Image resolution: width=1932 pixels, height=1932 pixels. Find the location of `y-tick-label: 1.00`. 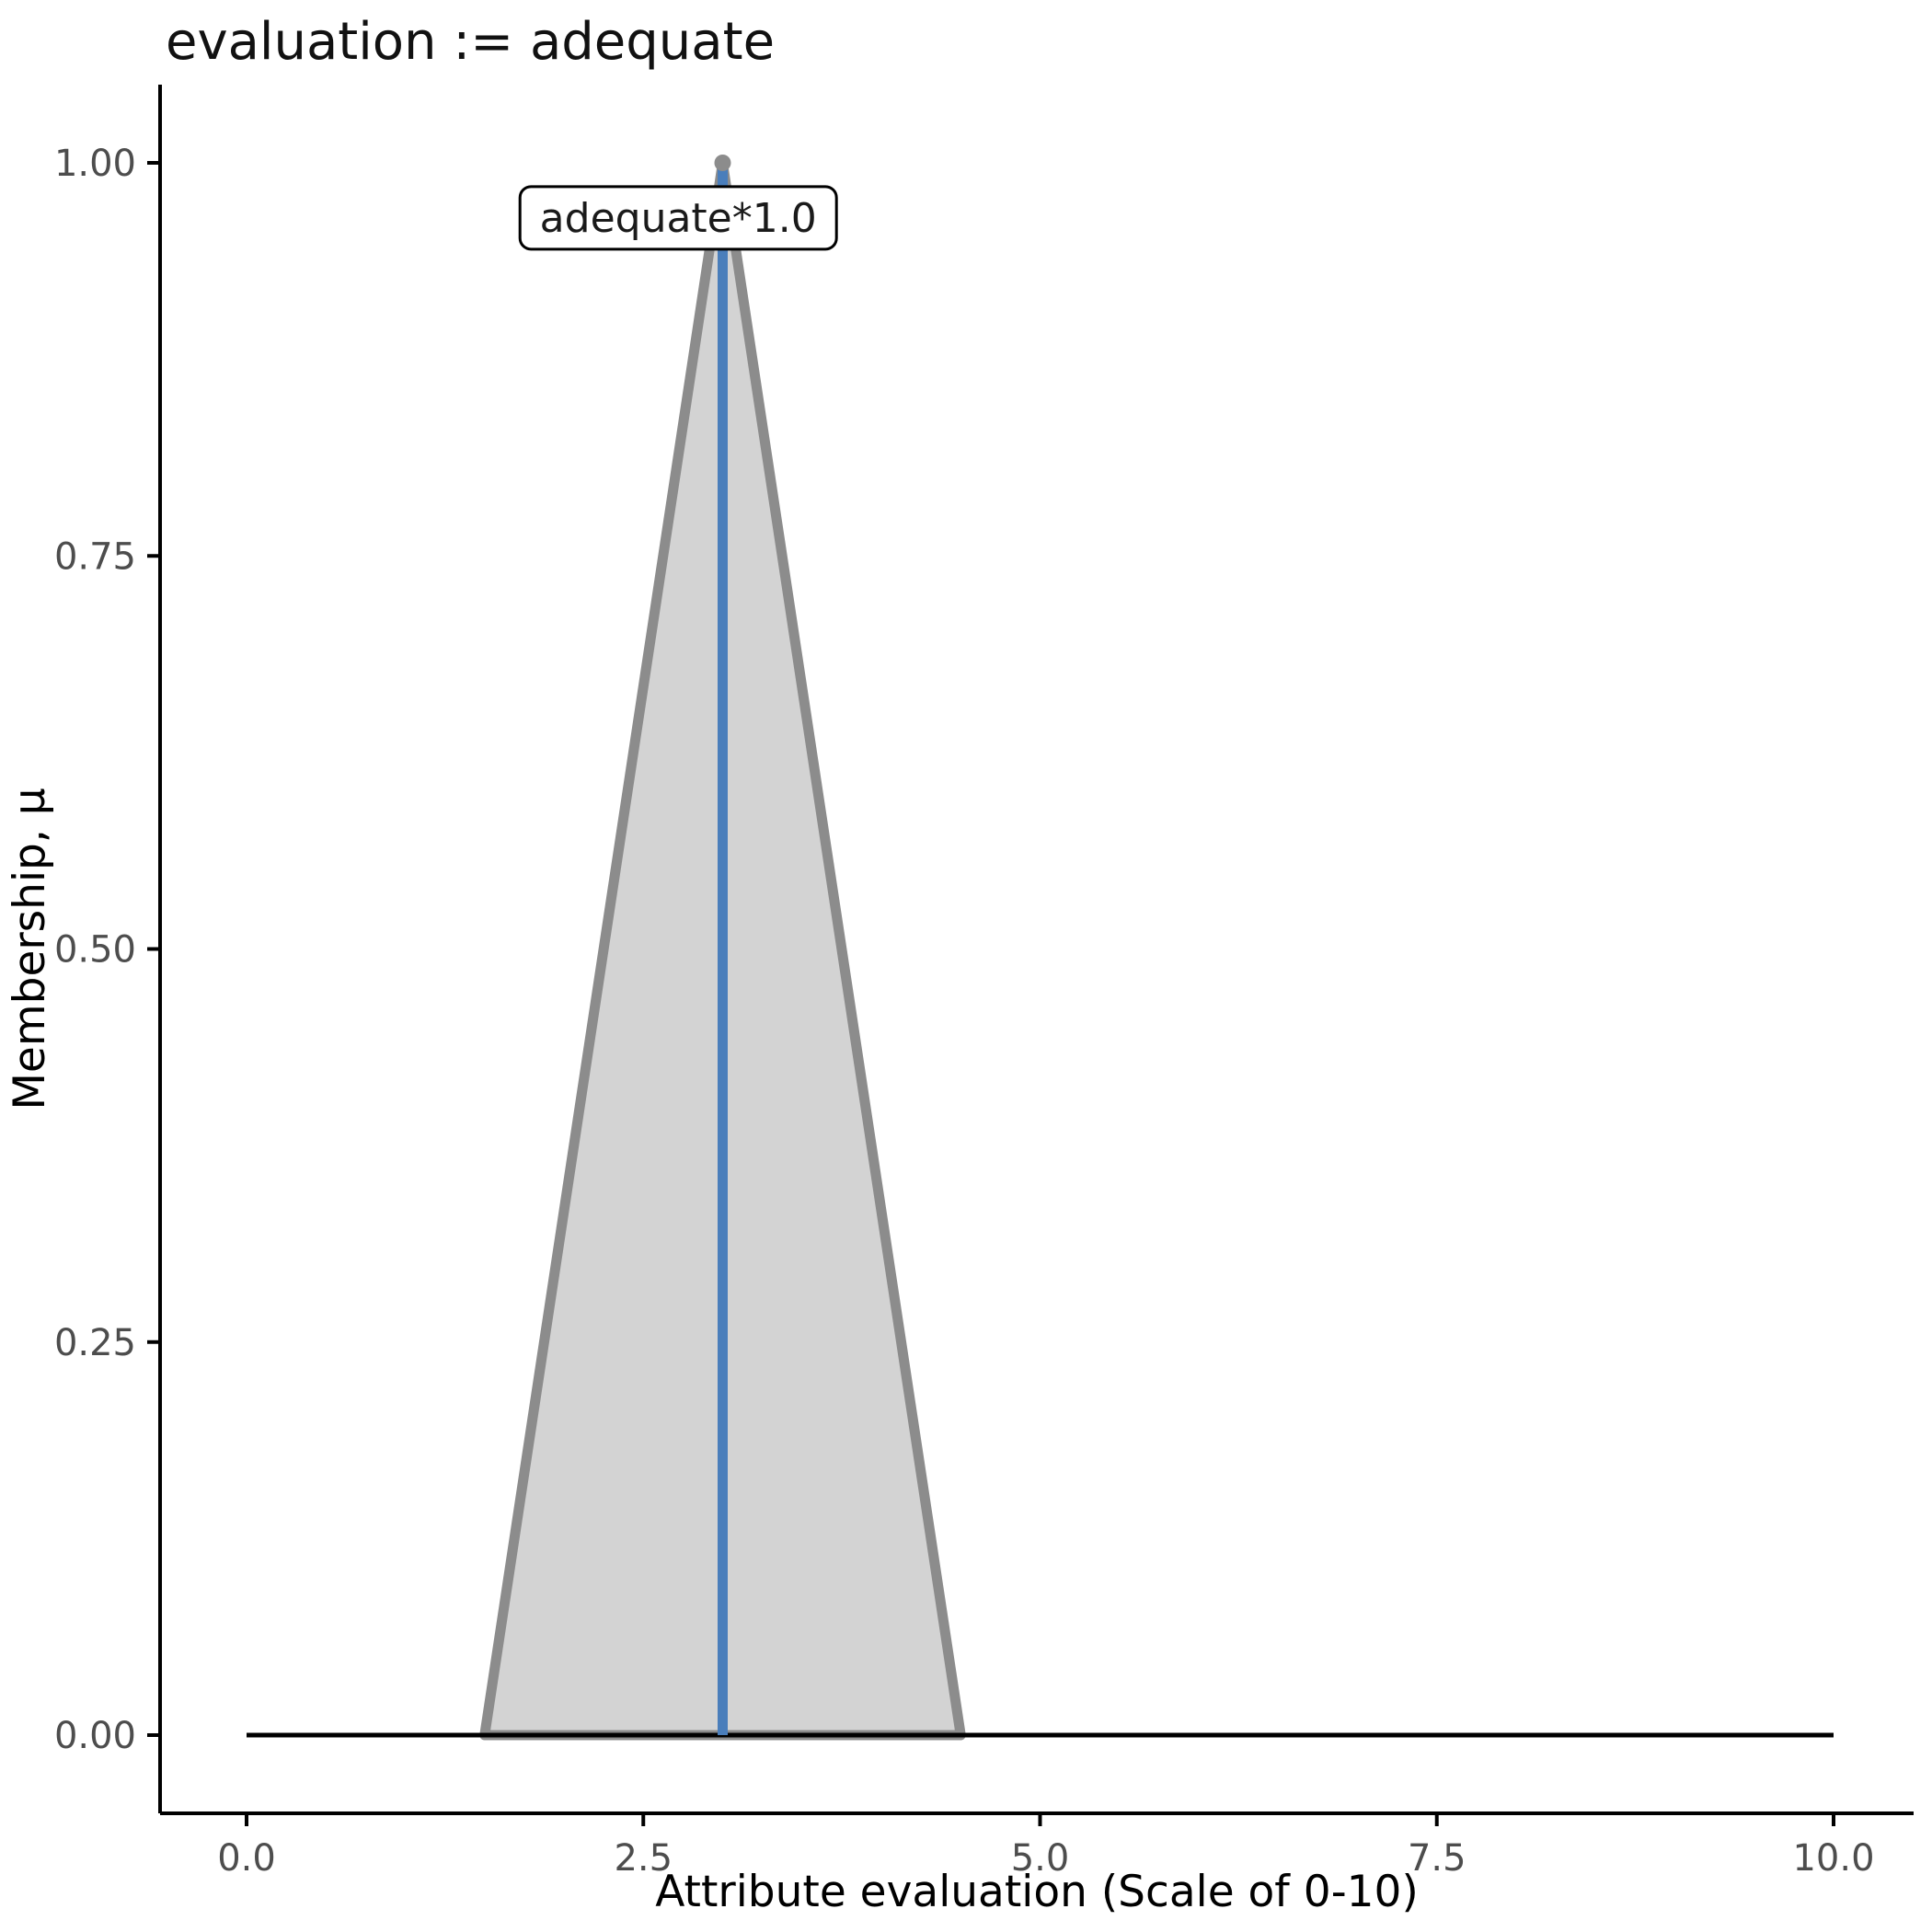

y-tick-label: 1.00 is located at coordinates (95, 164).